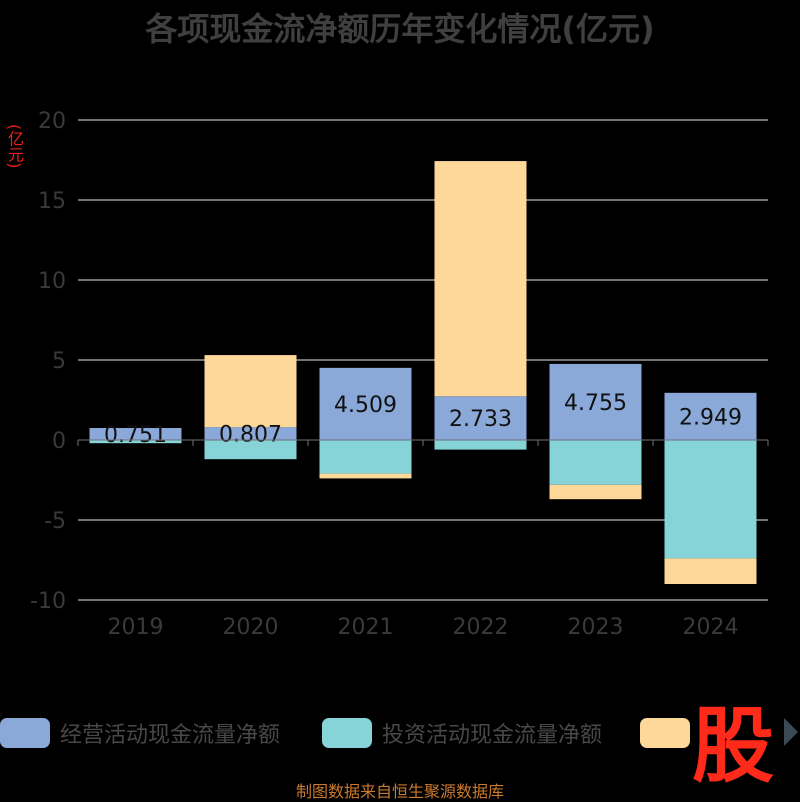 Image resolution: width=800 pixels, height=802 pixels. I want to click on legend-swatch-investing, so click(347, 733).